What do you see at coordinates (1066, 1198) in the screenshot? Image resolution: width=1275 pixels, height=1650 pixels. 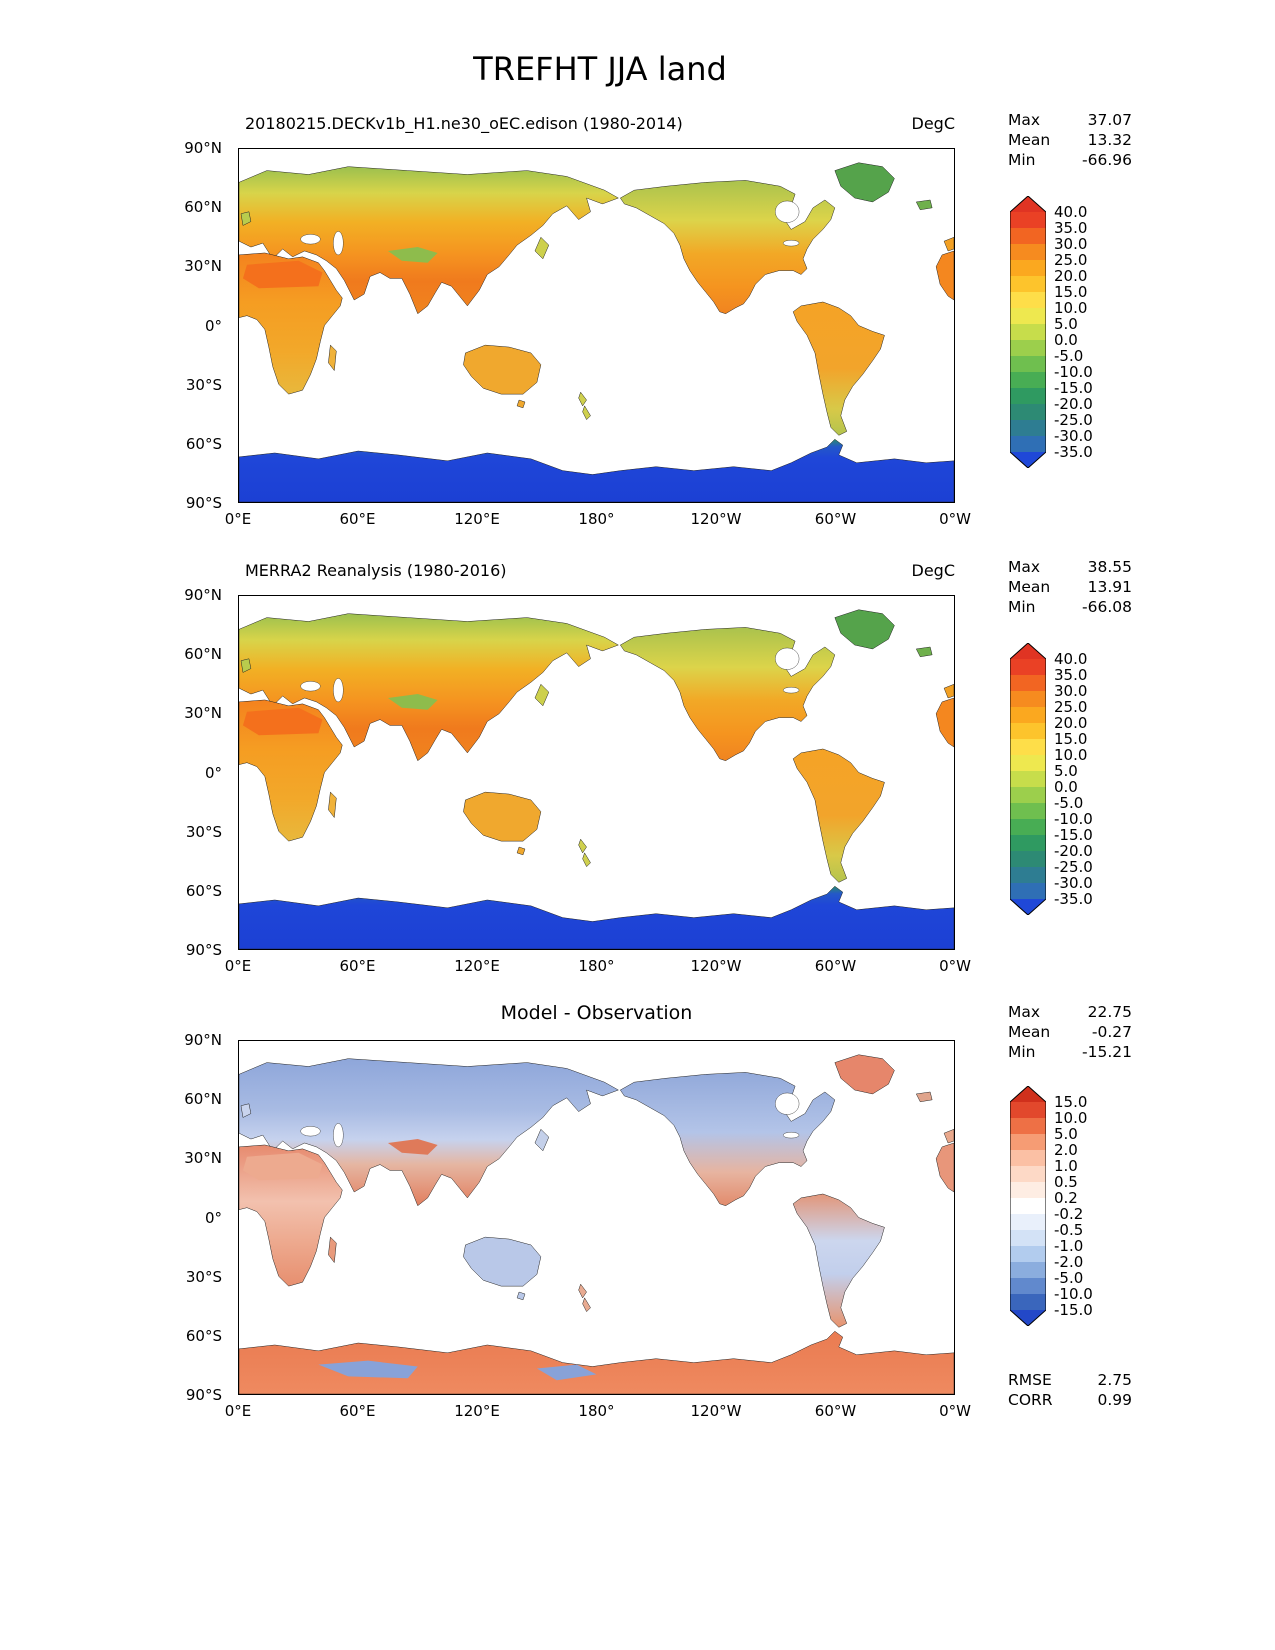 I see `colorbar-tick-label: 0.2` at bounding box center [1066, 1198].